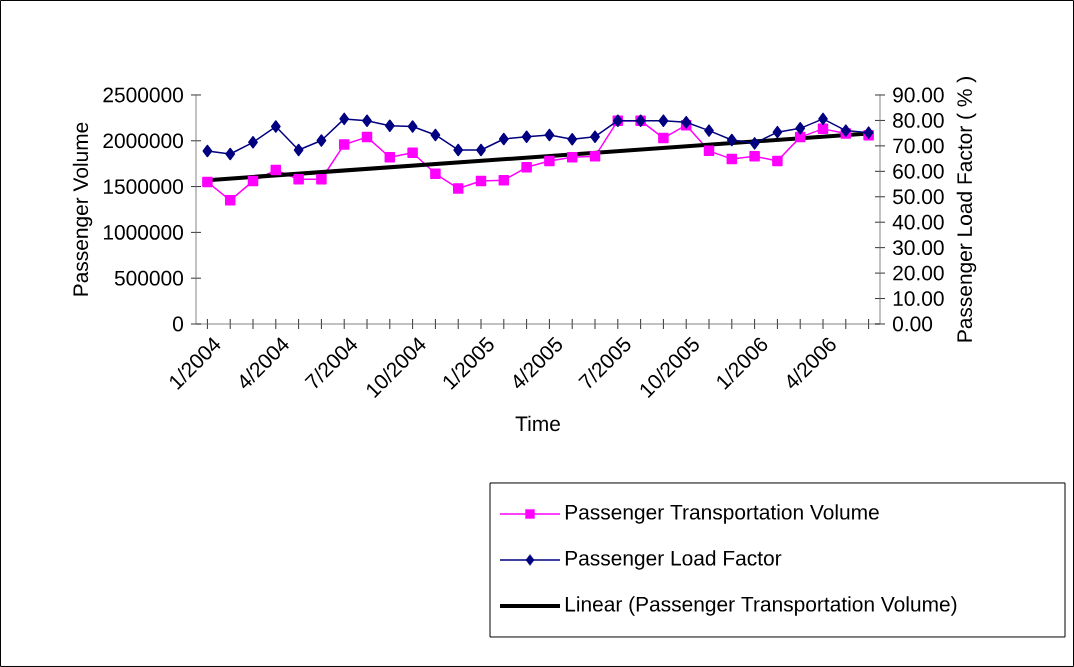 The width and height of the screenshot is (1074, 667). I want to click on y-axis-title: Passenger Volume, so click(82, 209).